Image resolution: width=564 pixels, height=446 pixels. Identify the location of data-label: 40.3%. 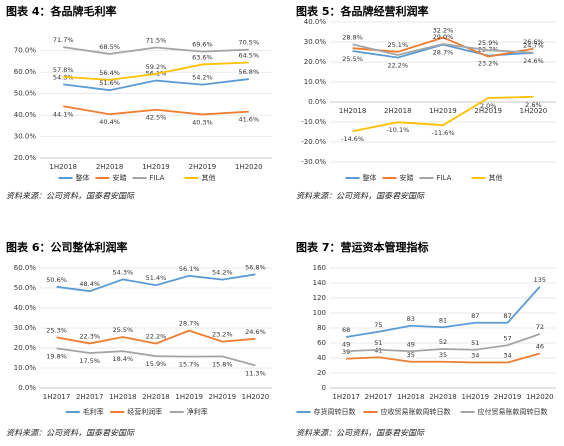
(202, 122).